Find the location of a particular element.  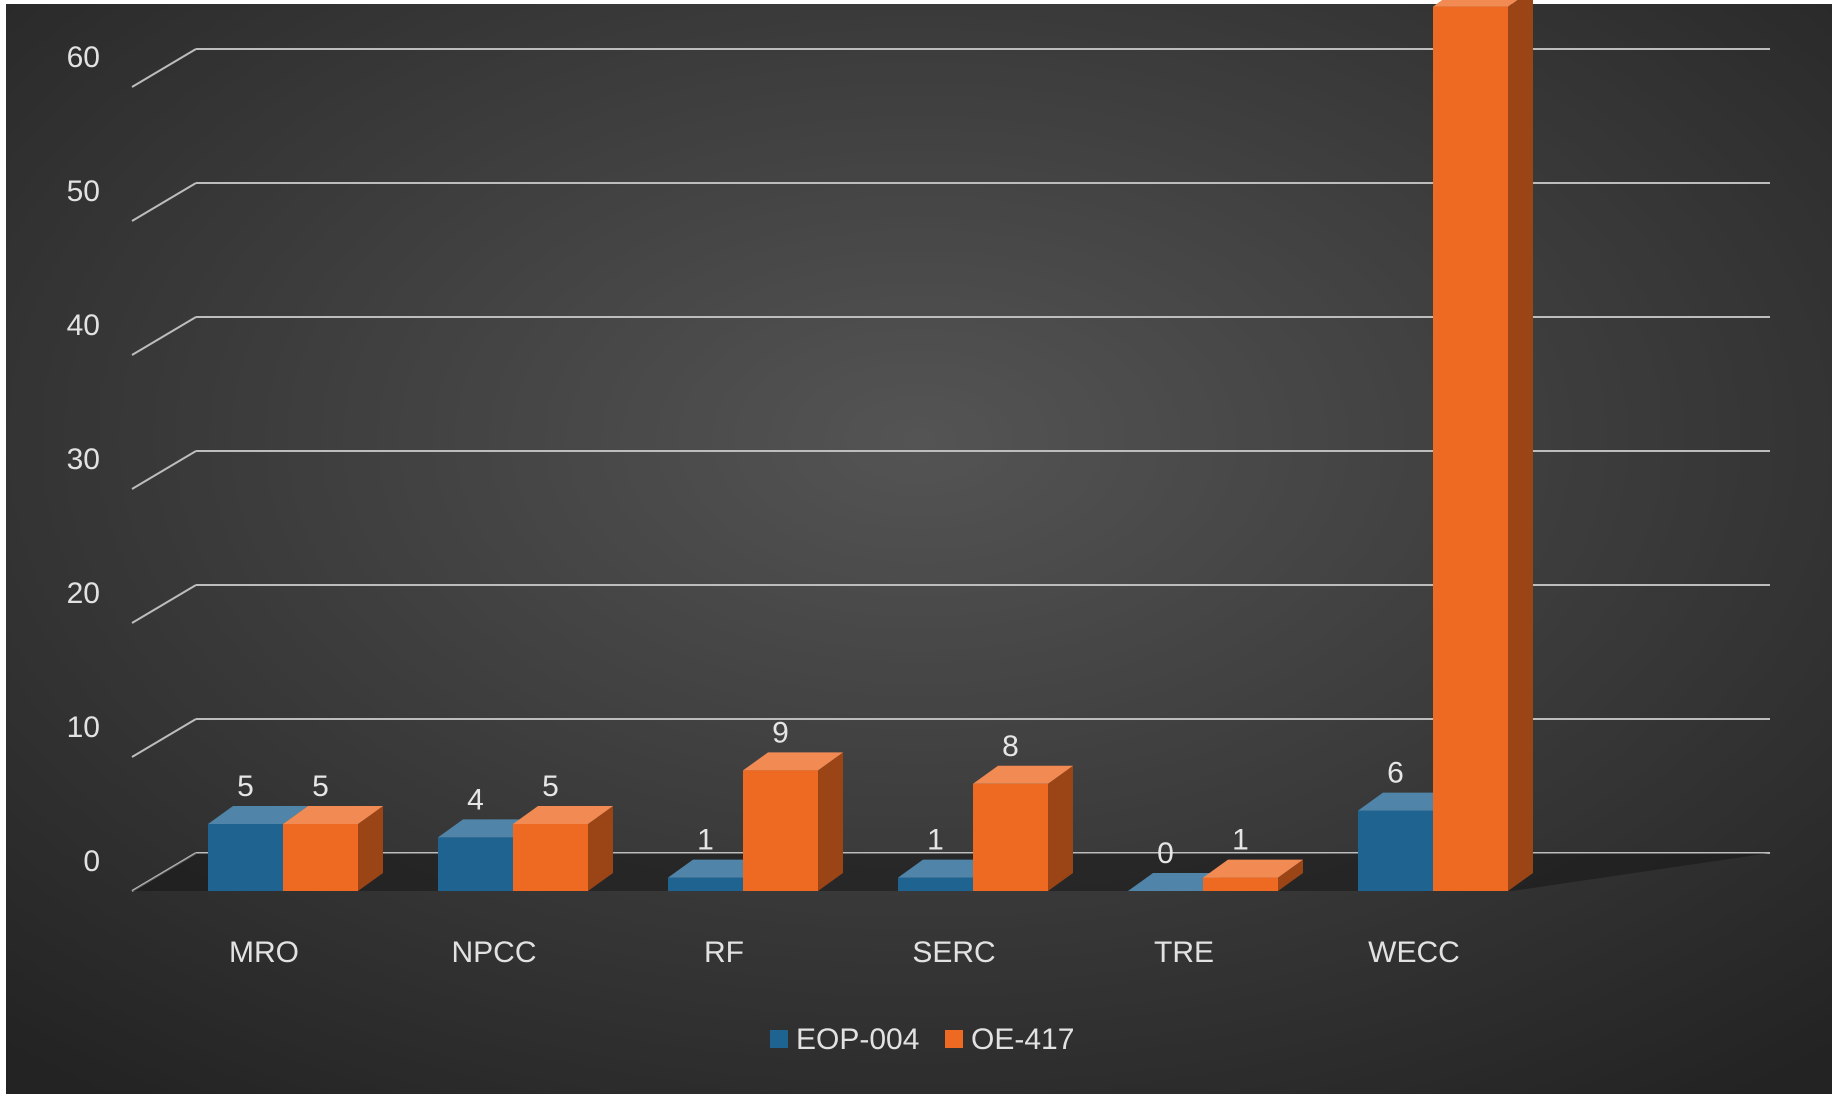

y-tick-label: 40 is located at coordinates (83, 325).